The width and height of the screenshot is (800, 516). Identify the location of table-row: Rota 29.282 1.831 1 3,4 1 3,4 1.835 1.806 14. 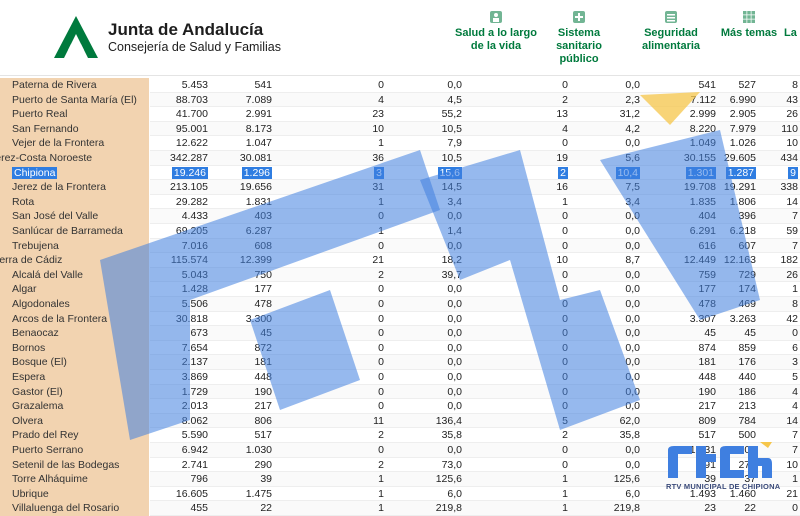
(400, 202).